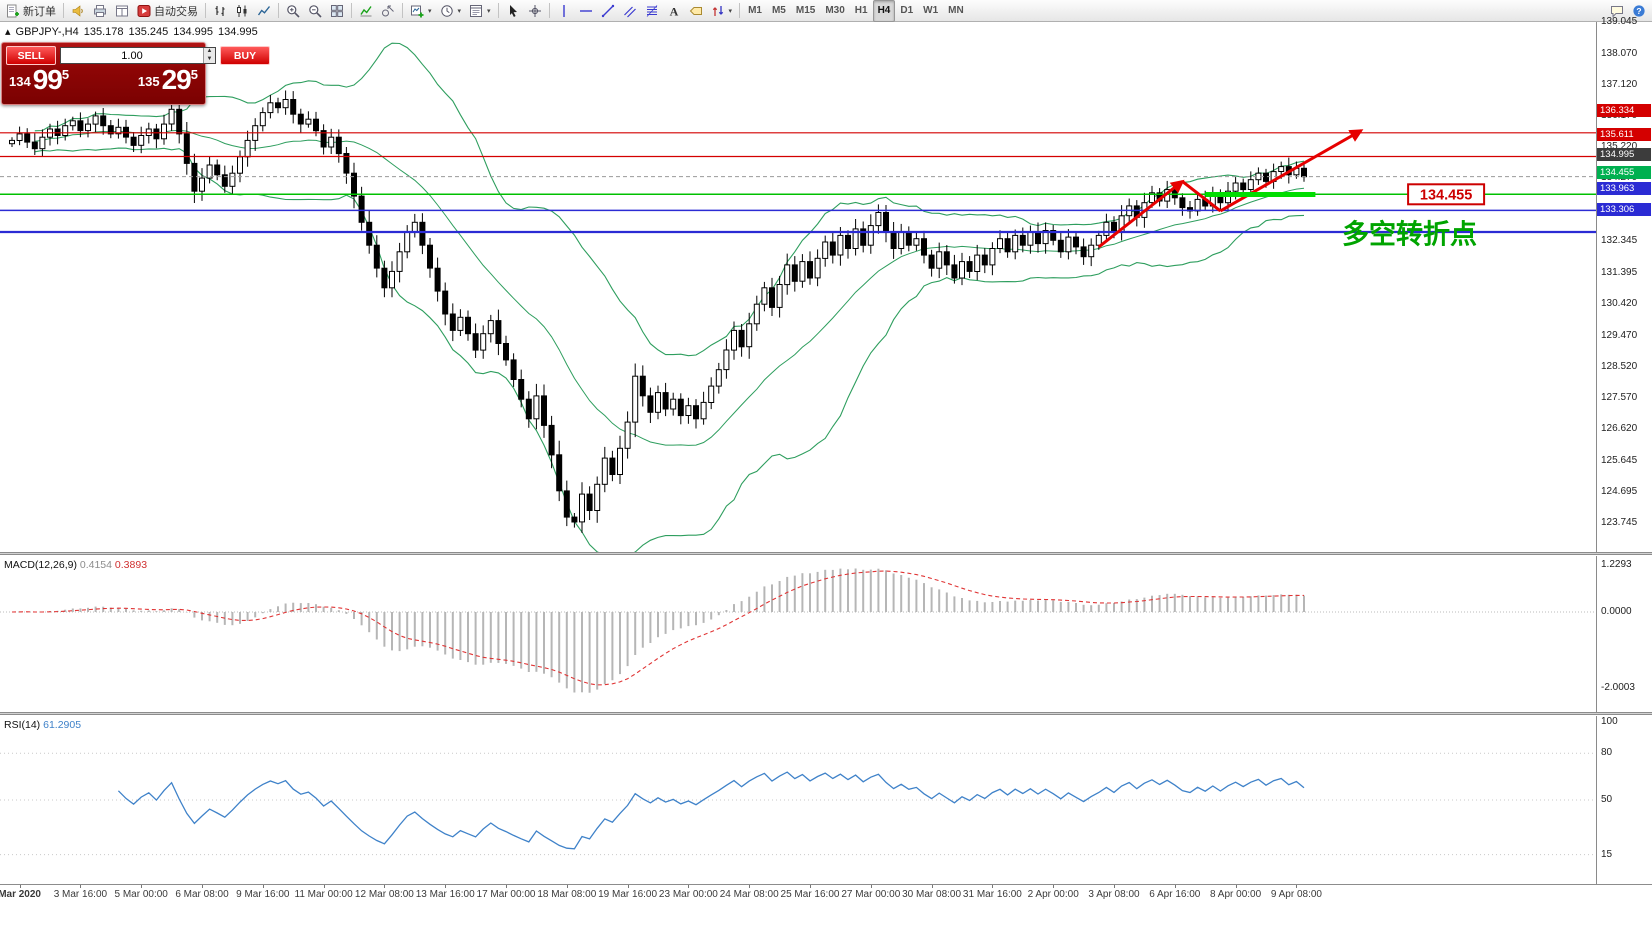 Image resolution: width=1652 pixels, height=947 pixels. What do you see at coordinates (75, 565) in the screenshot?
I see `macd-indicator-label: MACD(12,26,9) 0.4154 0.3893` at bounding box center [75, 565].